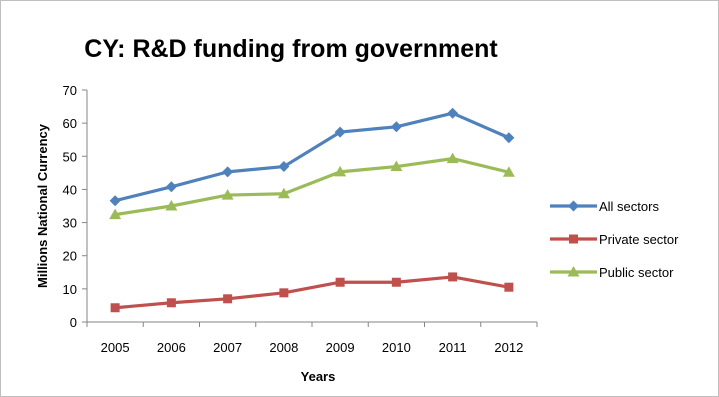 The height and width of the screenshot is (397, 719). I want to click on legend-label-private-sector: Private sector, so click(639, 239).